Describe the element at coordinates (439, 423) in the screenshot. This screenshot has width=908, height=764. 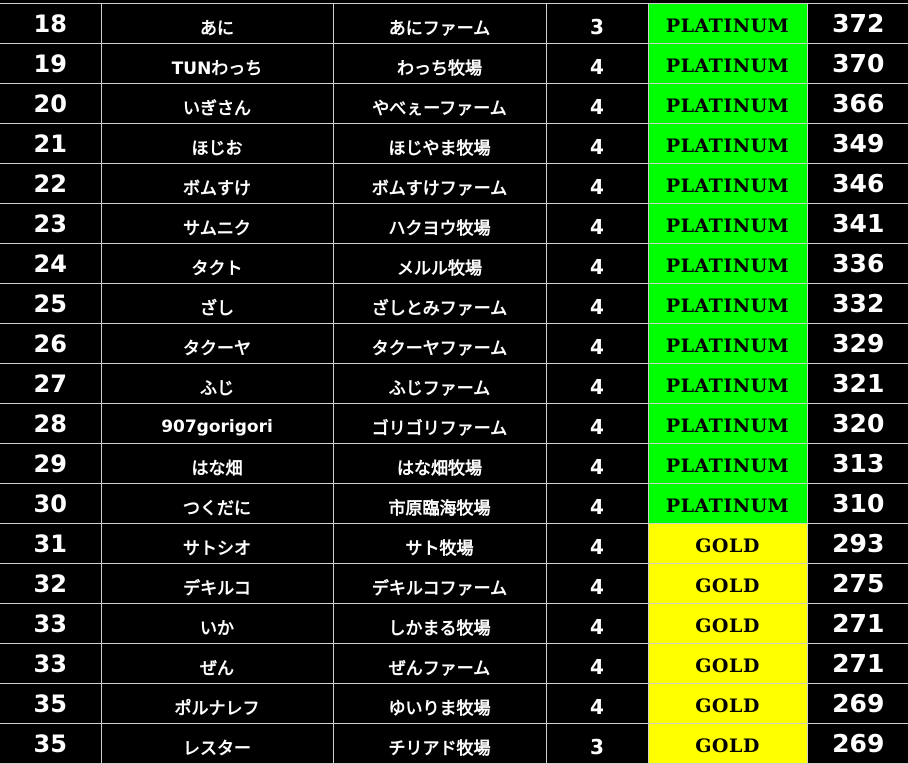
I see `farm-cell: ゴリゴリファーム` at that location.